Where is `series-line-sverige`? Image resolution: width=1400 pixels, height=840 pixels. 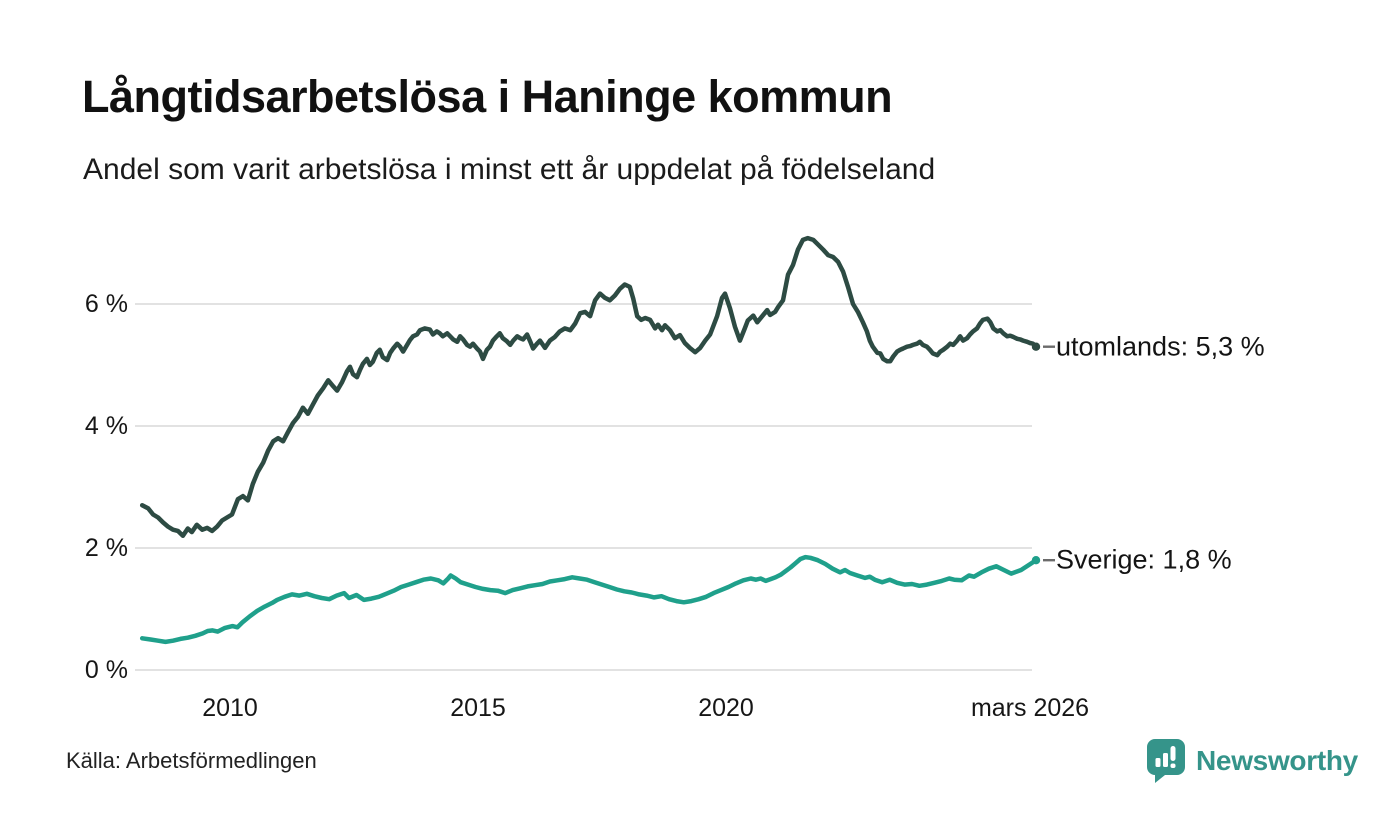 series-line-sverige is located at coordinates (589, 599).